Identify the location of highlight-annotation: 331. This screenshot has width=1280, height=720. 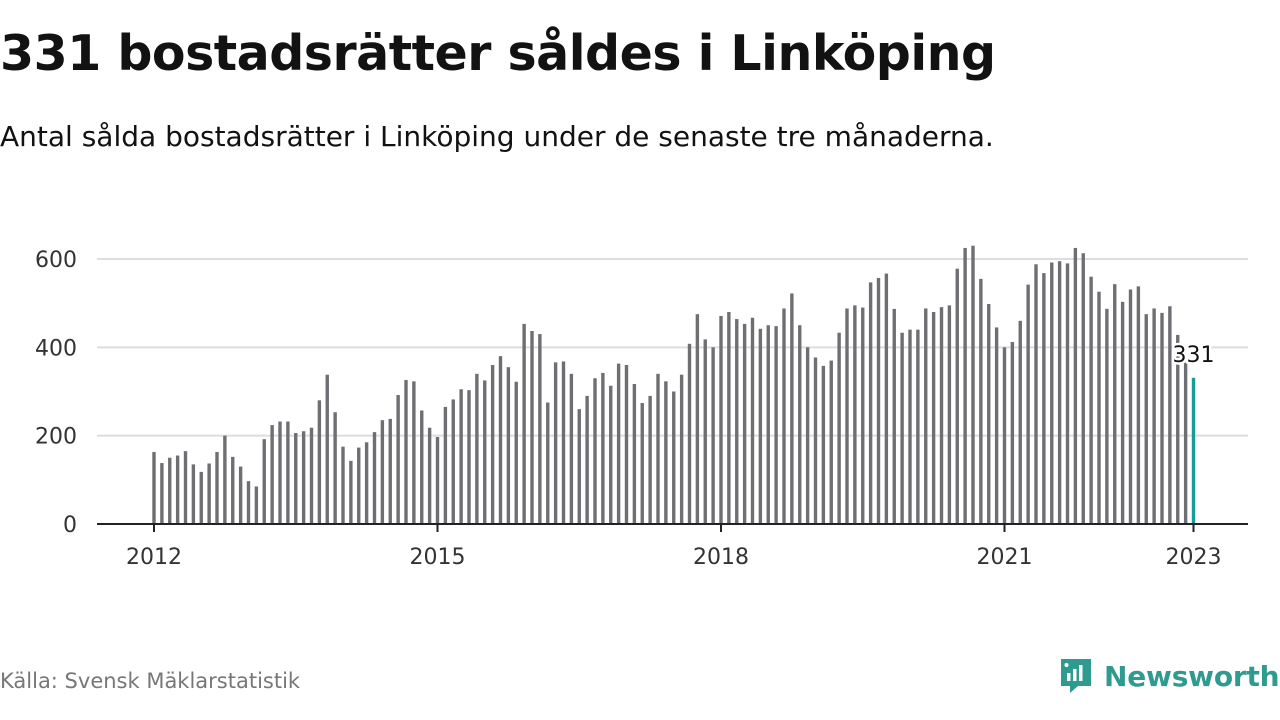
(1193, 355).